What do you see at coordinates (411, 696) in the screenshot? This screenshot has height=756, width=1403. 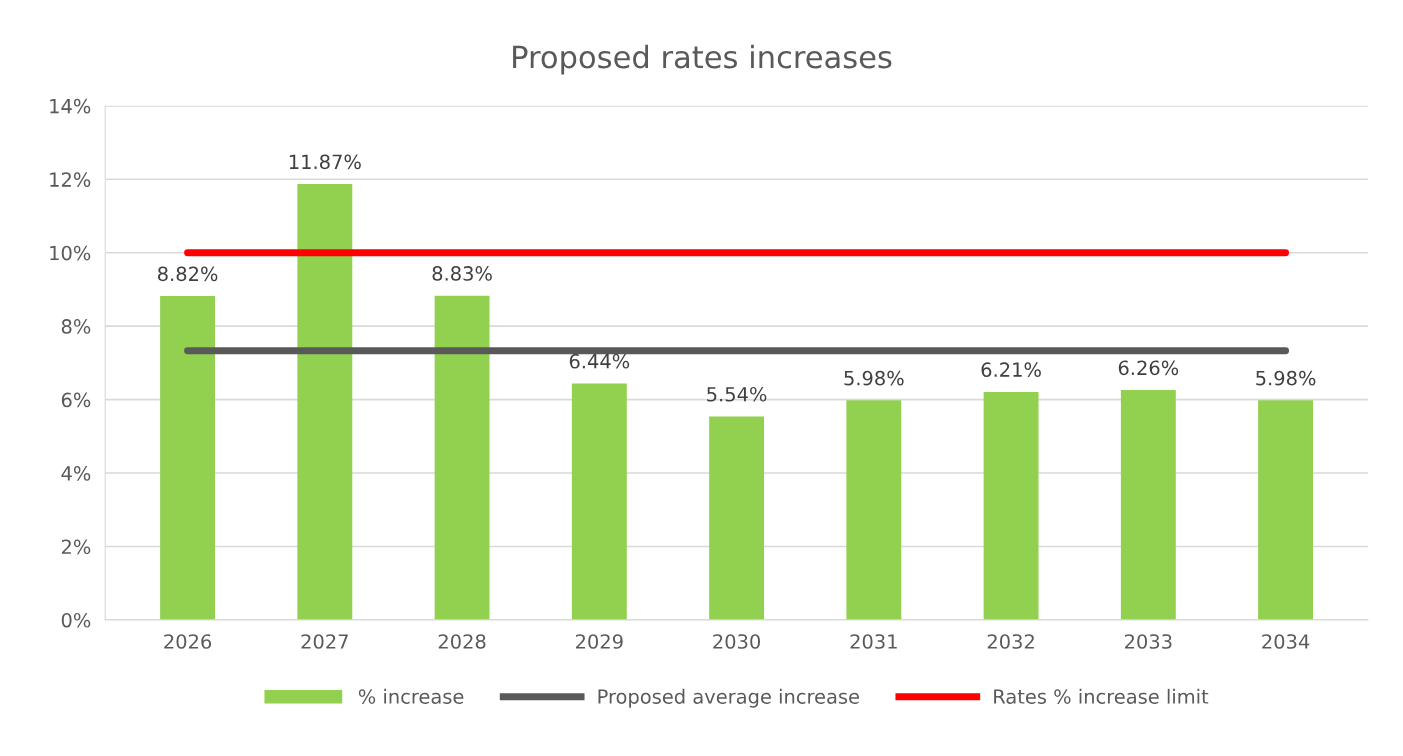 I see `legend-label: % increase` at bounding box center [411, 696].